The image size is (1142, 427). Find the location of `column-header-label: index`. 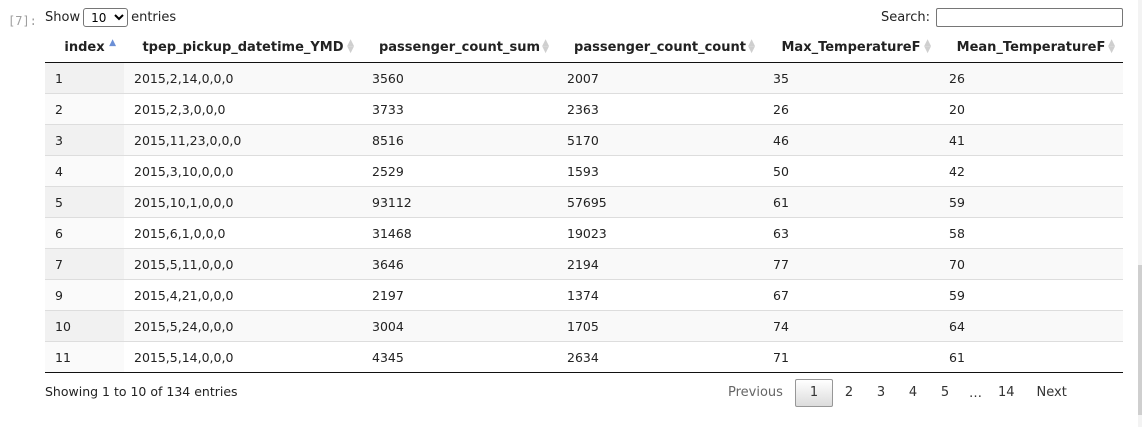

column-header-label: index is located at coordinates (84, 47).